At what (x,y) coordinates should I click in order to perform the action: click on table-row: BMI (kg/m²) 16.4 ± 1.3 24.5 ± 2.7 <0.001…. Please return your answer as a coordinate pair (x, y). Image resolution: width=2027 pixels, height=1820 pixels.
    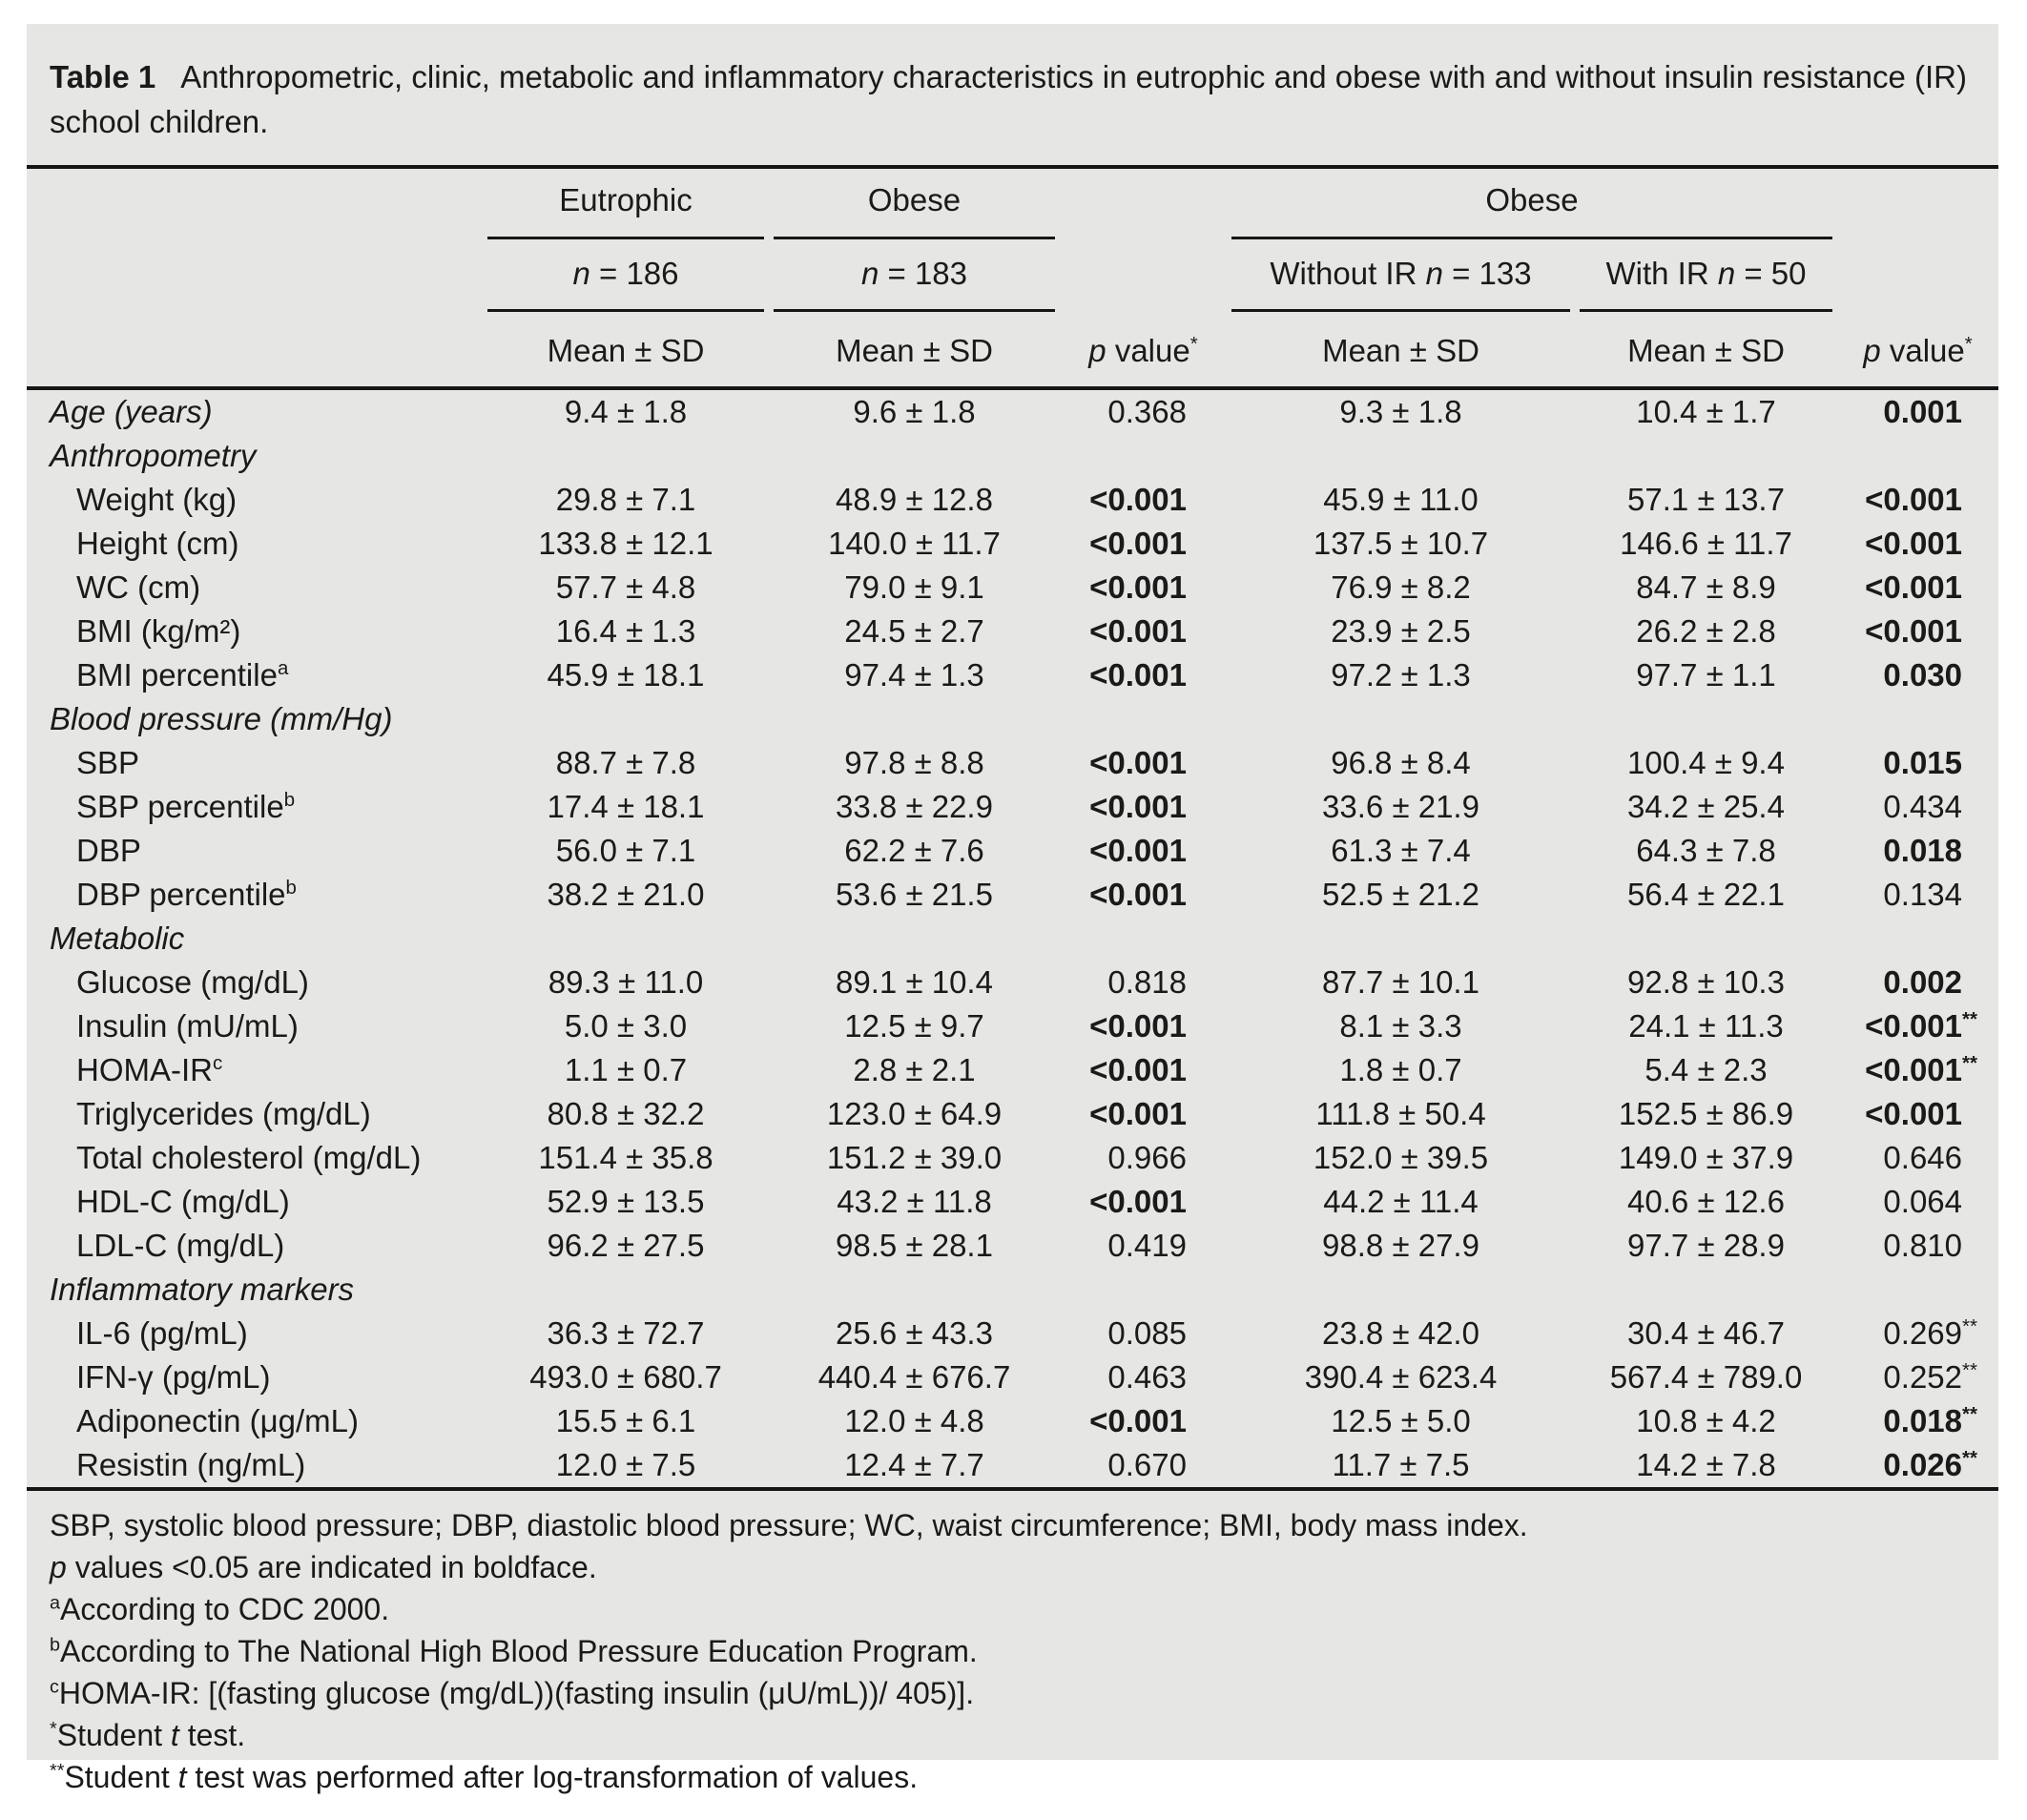
    Looking at the image, I should click on (1013, 631).